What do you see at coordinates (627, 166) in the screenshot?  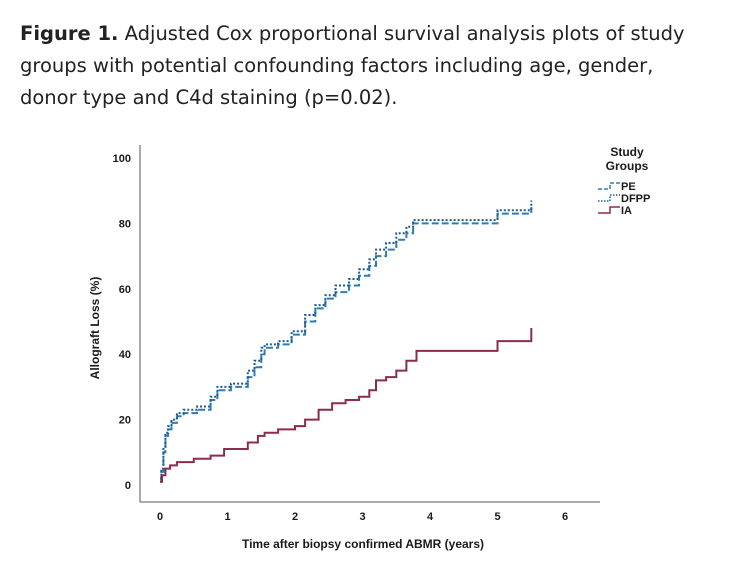 I see `legend-title-line2: Groups` at bounding box center [627, 166].